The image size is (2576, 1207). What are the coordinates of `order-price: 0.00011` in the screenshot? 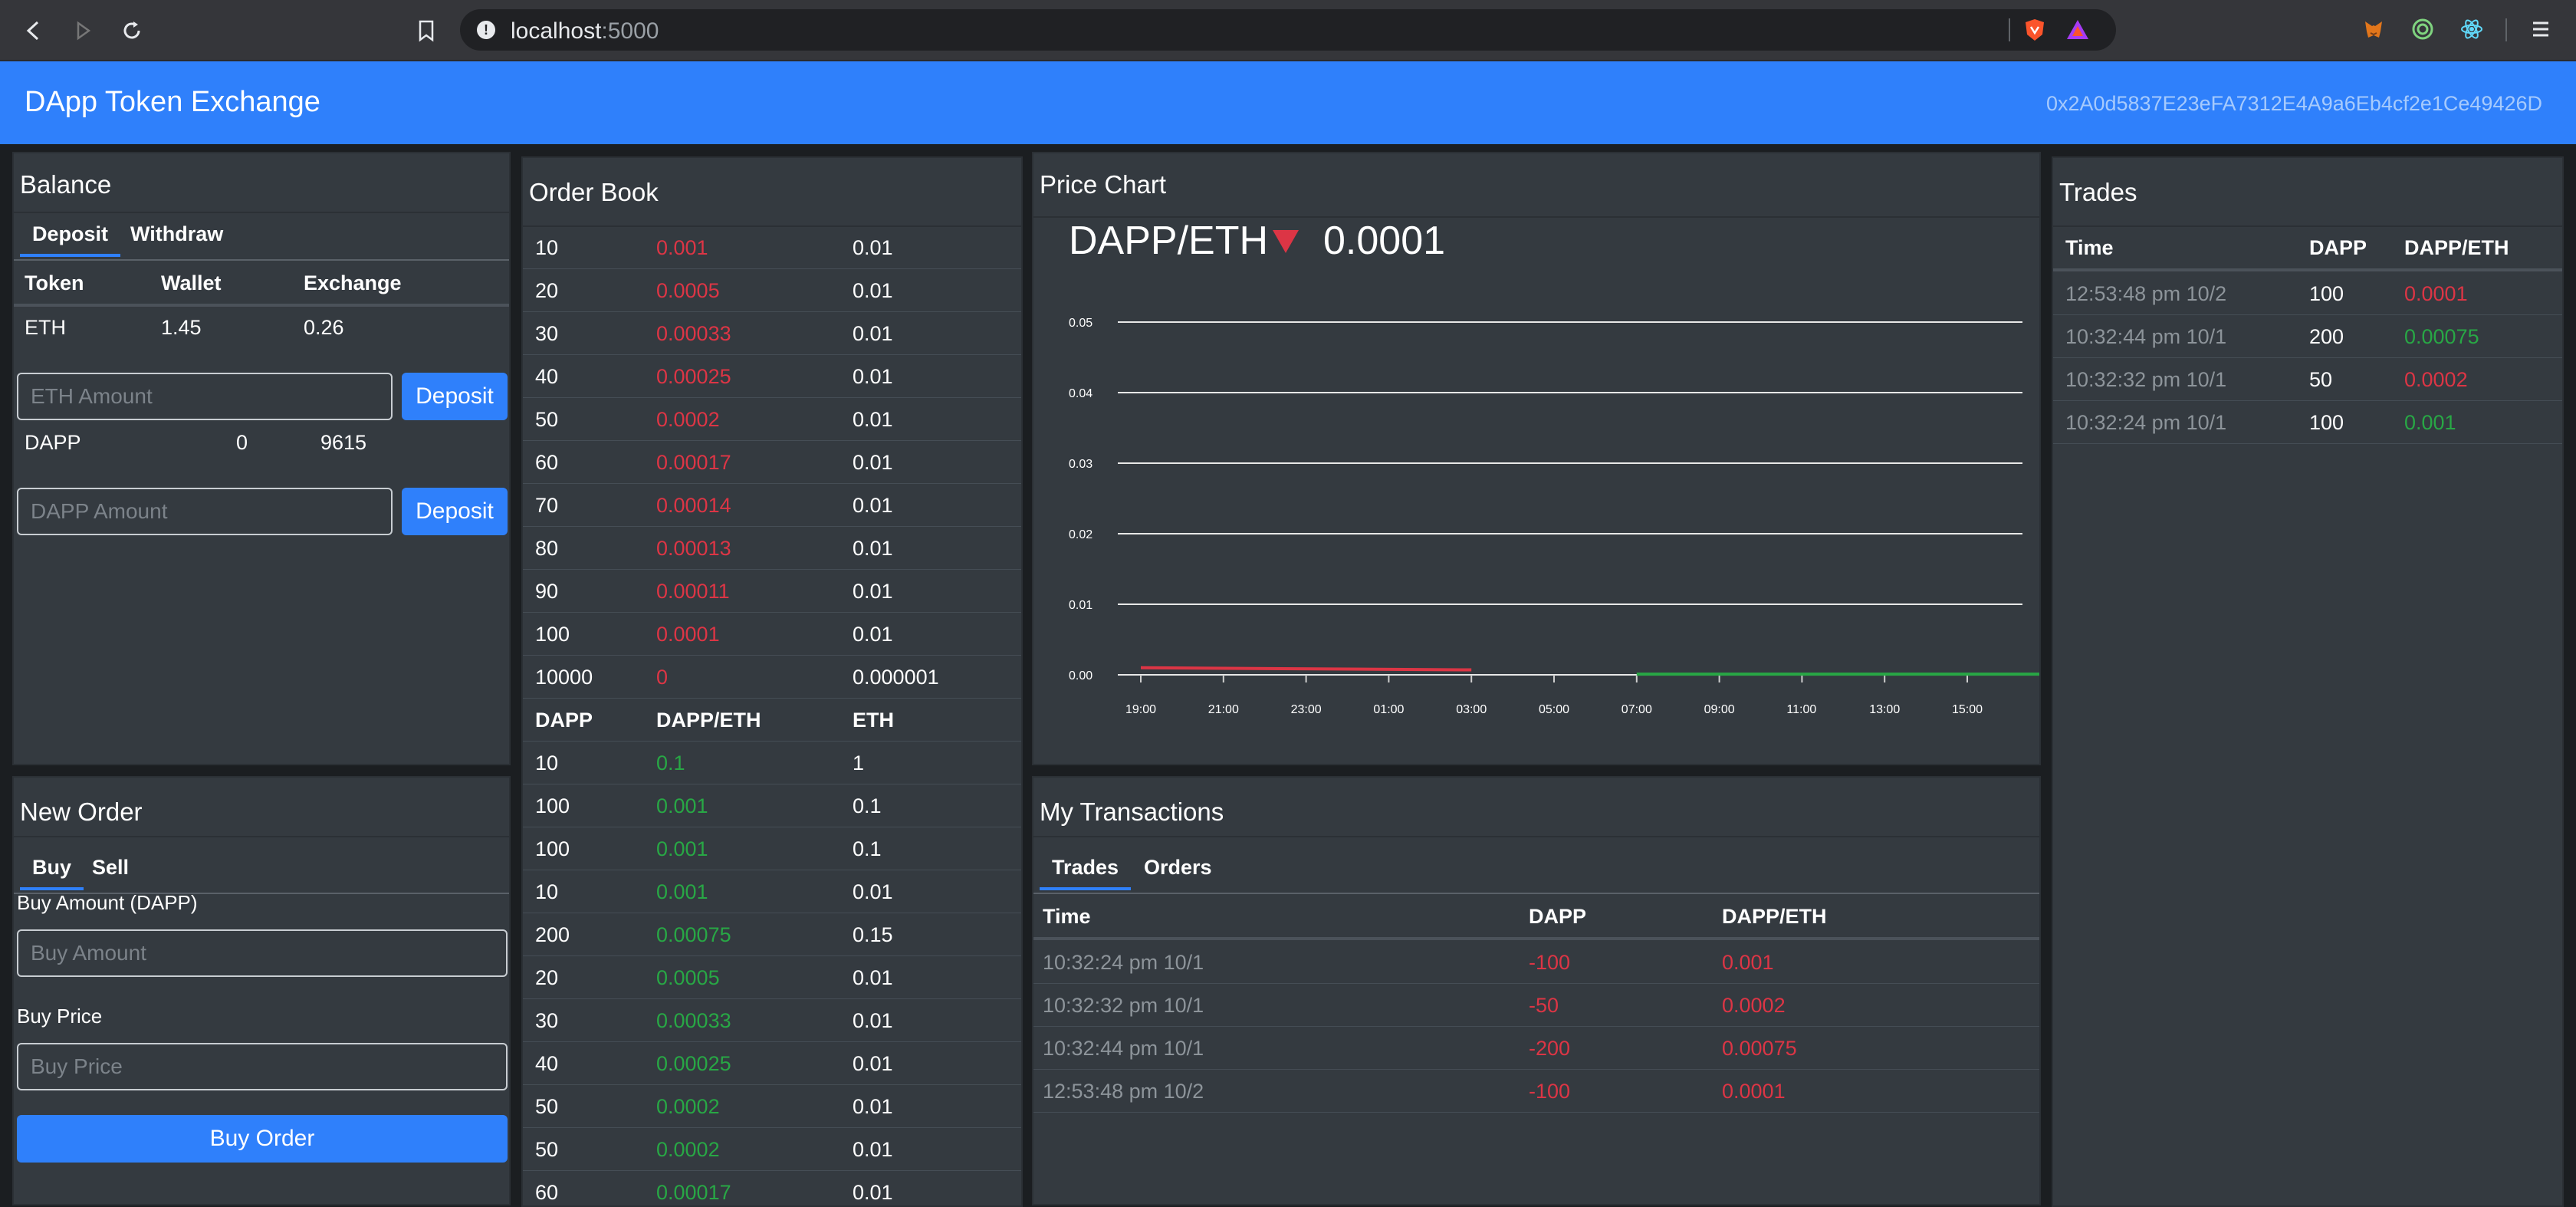 It's located at (693, 591).